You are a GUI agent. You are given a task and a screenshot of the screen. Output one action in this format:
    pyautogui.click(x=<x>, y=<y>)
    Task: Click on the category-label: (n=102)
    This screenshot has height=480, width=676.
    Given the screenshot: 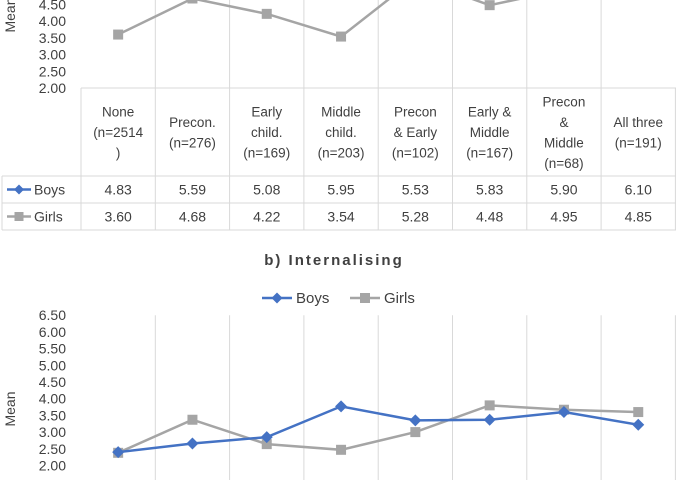 What is the action you would take?
    pyautogui.click(x=415, y=153)
    